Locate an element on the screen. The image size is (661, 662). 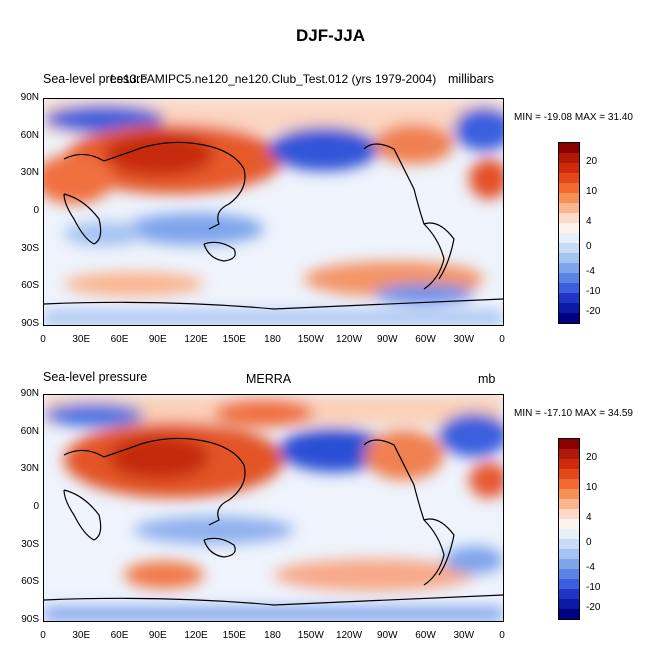
lon-tick-label: 90E is located at coordinates (157, 635).